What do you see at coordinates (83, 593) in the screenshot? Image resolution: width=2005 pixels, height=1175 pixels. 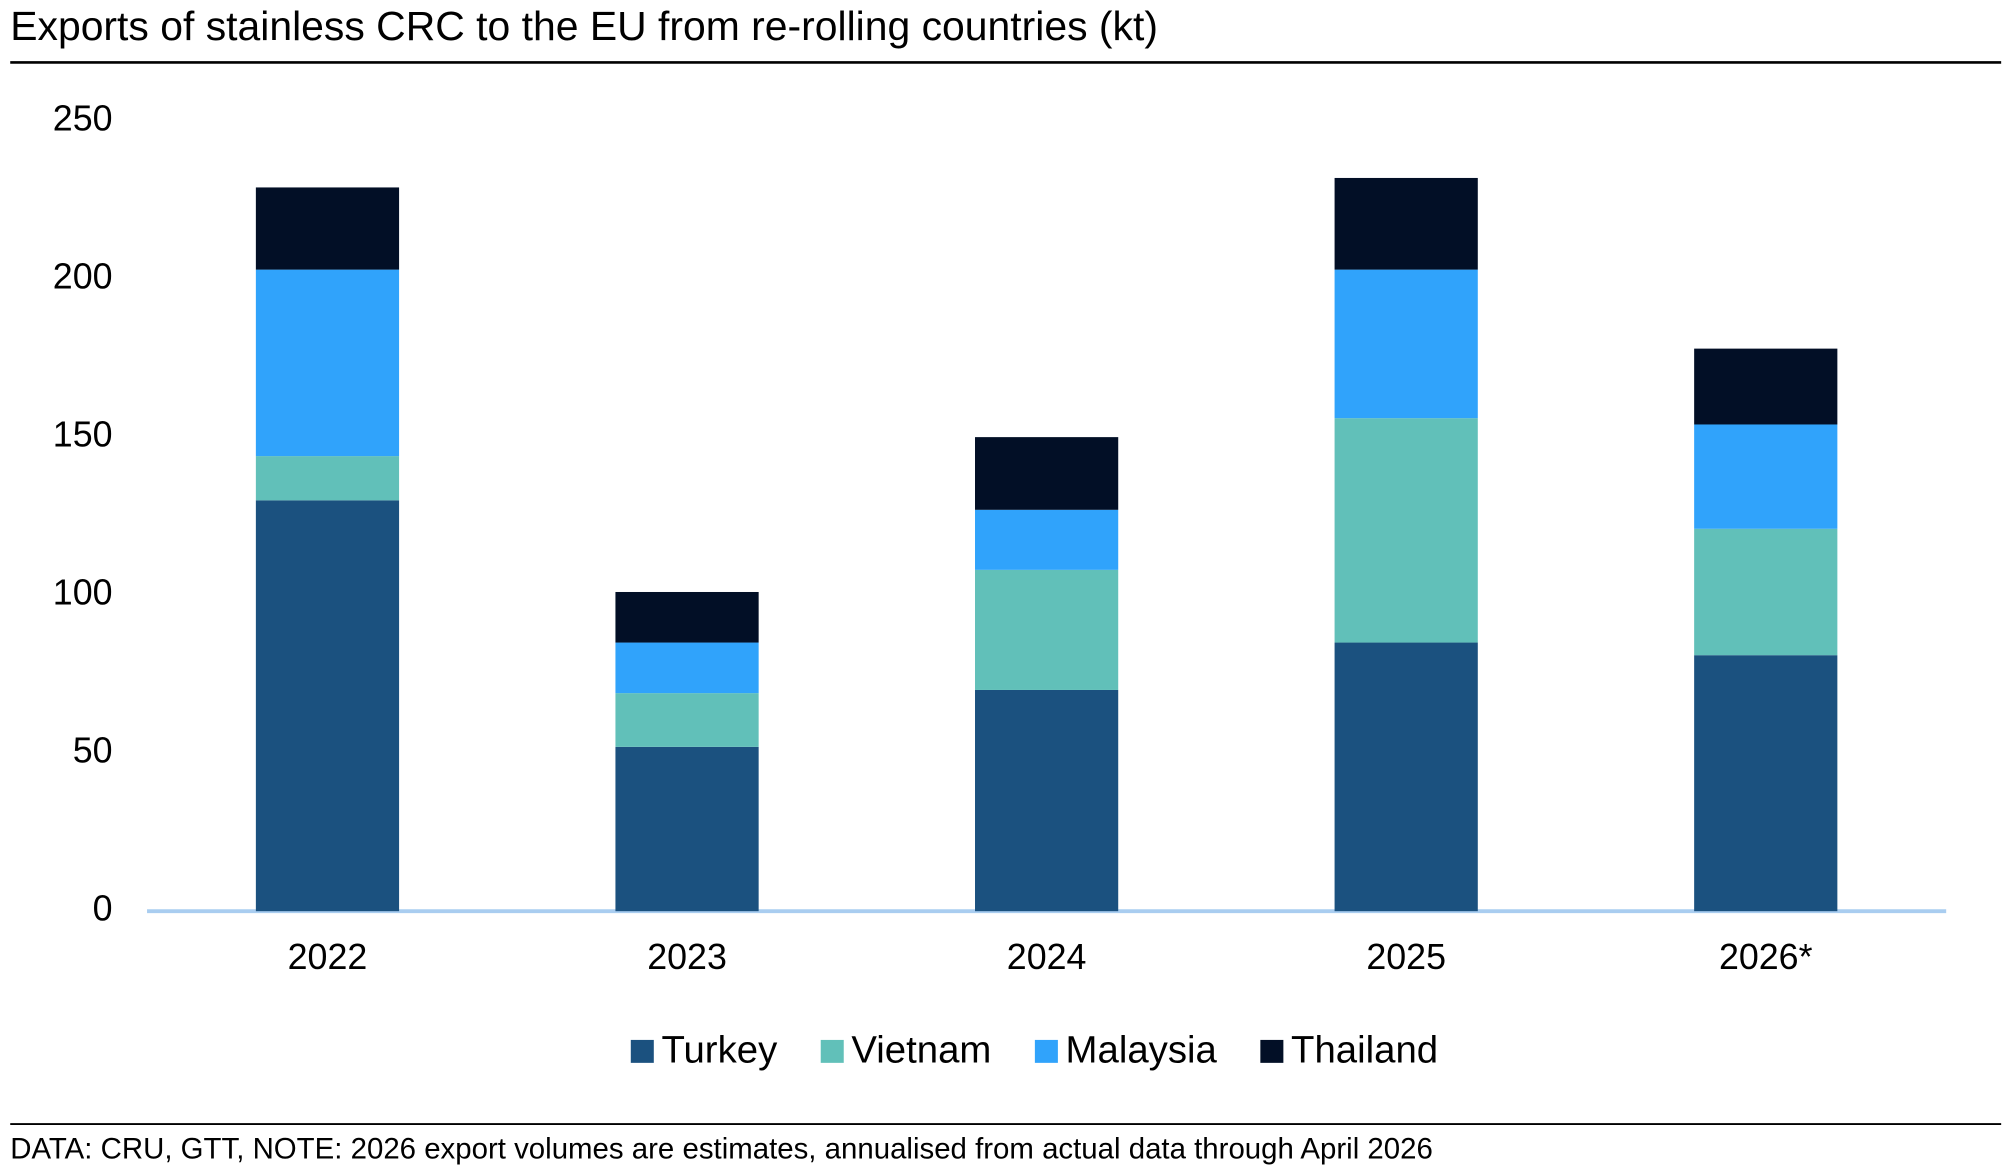 I see `y-tick-label: 100` at bounding box center [83, 593].